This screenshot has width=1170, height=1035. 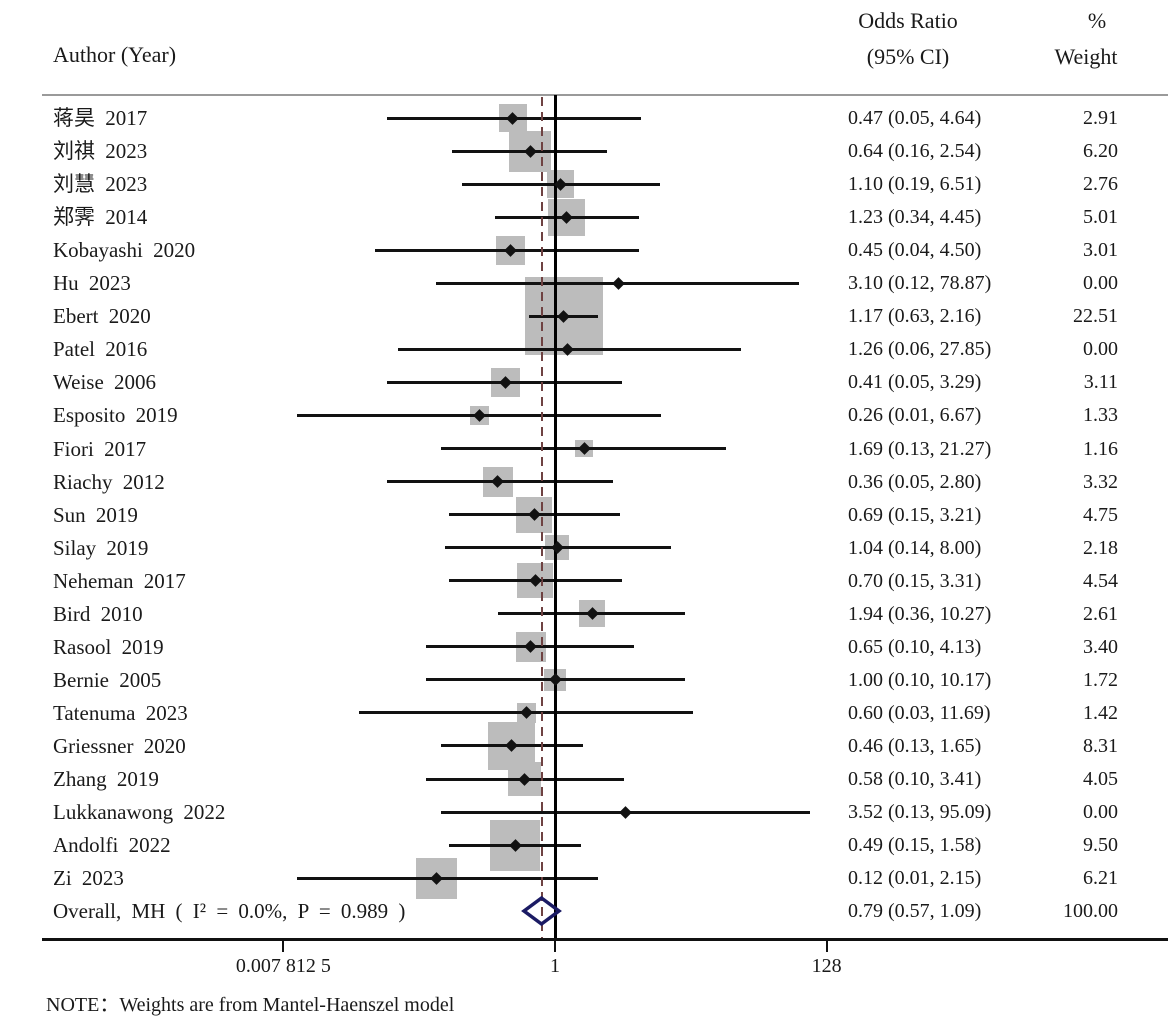 I want to click on overall-diamond, so click(x=542, y=911).